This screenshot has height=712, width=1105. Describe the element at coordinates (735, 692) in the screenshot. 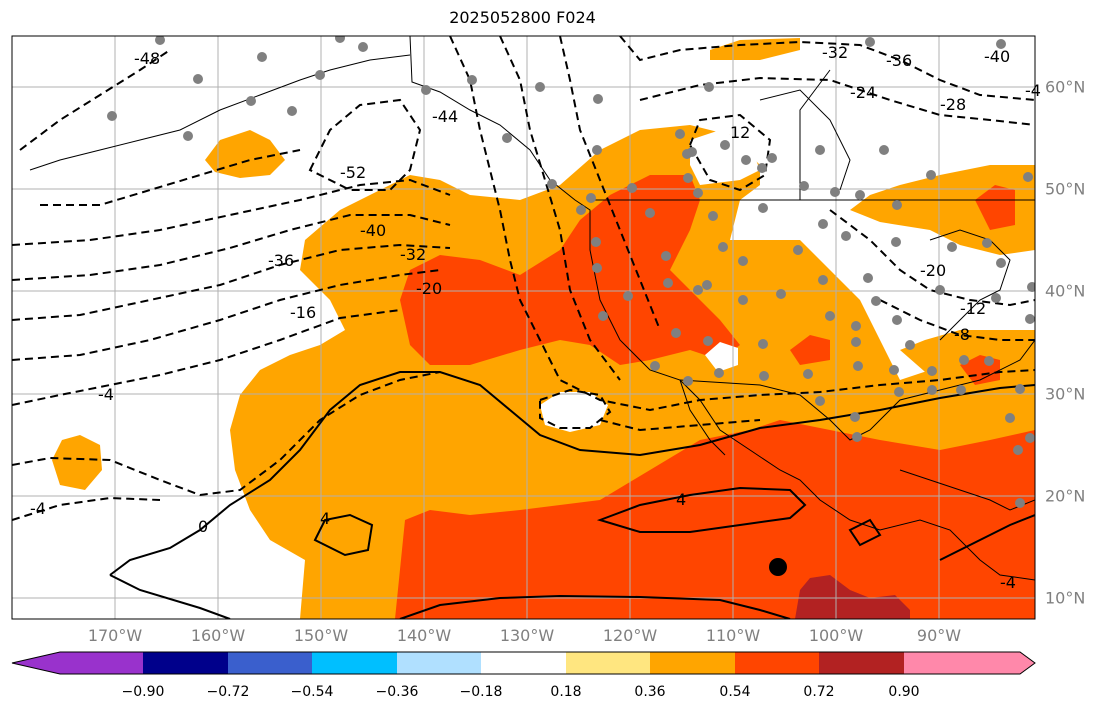

I see `colorbar-tick-label: 0.54` at that location.